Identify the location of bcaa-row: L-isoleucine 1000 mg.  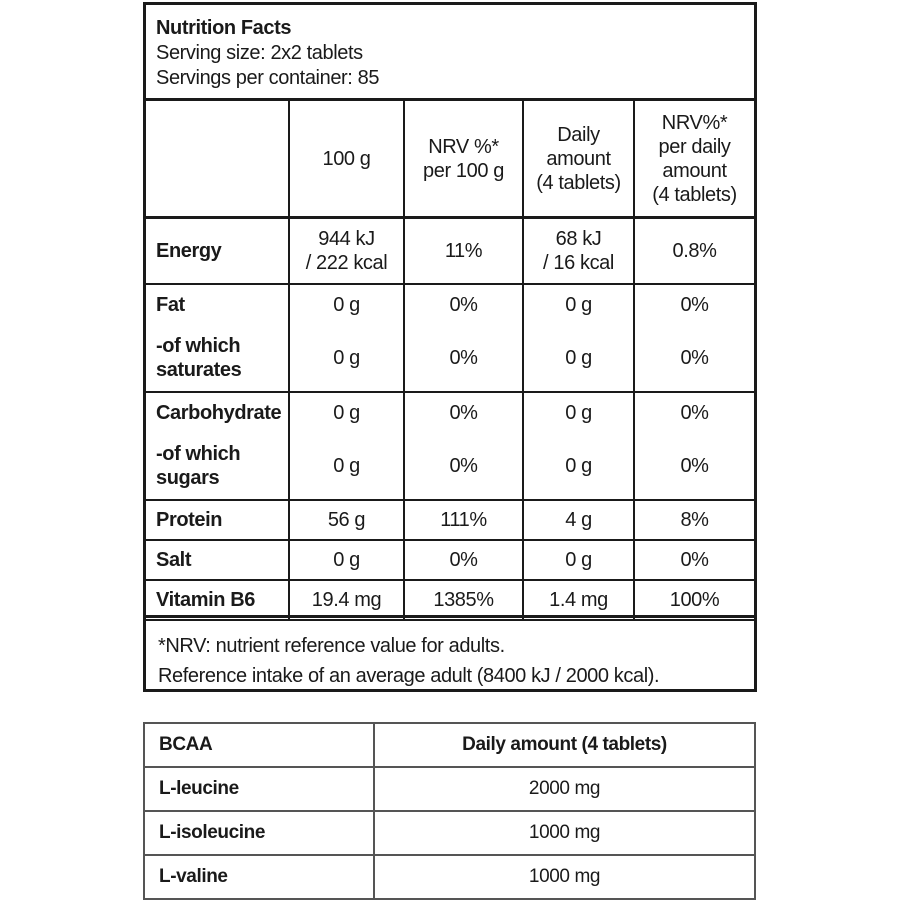
(449, 833).